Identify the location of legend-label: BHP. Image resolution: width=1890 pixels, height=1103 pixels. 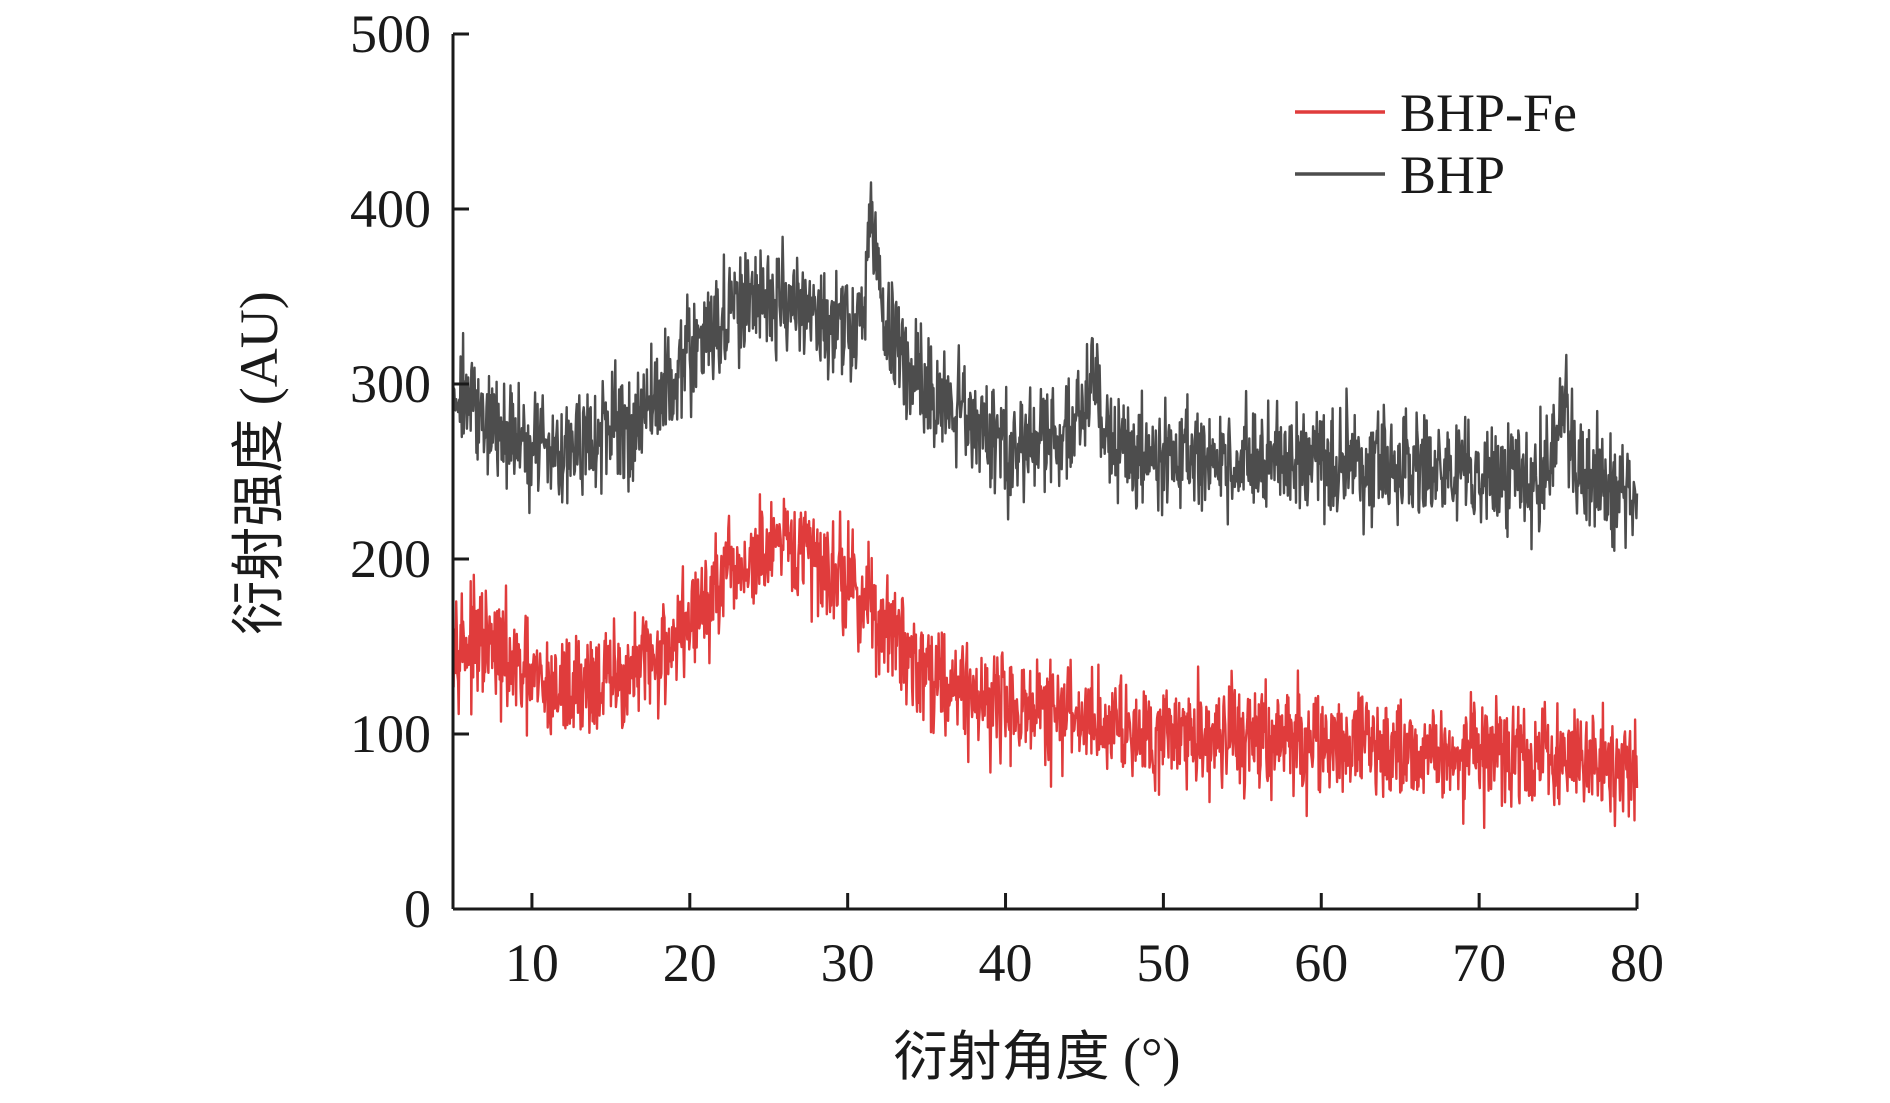
(1452, 175).